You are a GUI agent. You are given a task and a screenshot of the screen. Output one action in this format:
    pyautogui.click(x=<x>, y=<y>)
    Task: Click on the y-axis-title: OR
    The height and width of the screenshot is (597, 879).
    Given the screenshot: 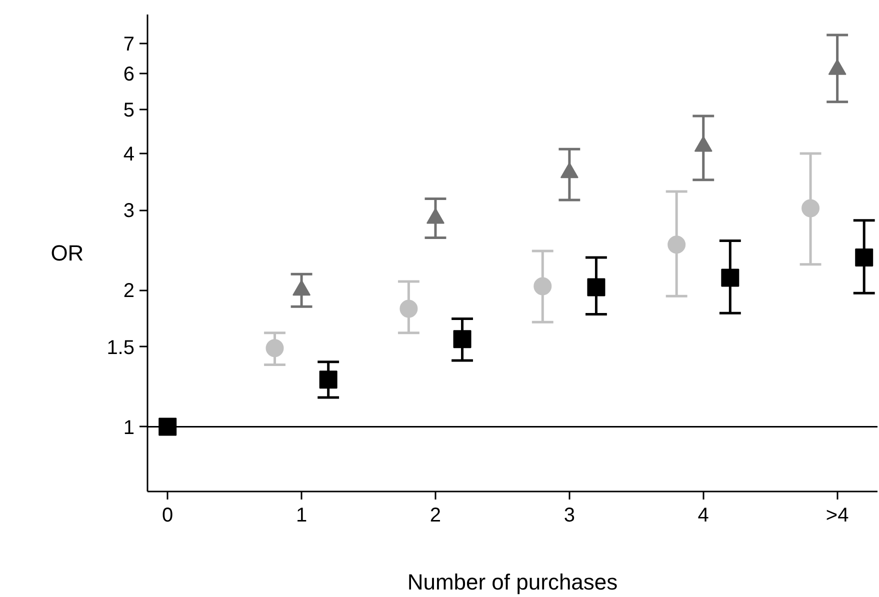 What is the action you would take?
    pyautogui.click(x=67, y=253)
    